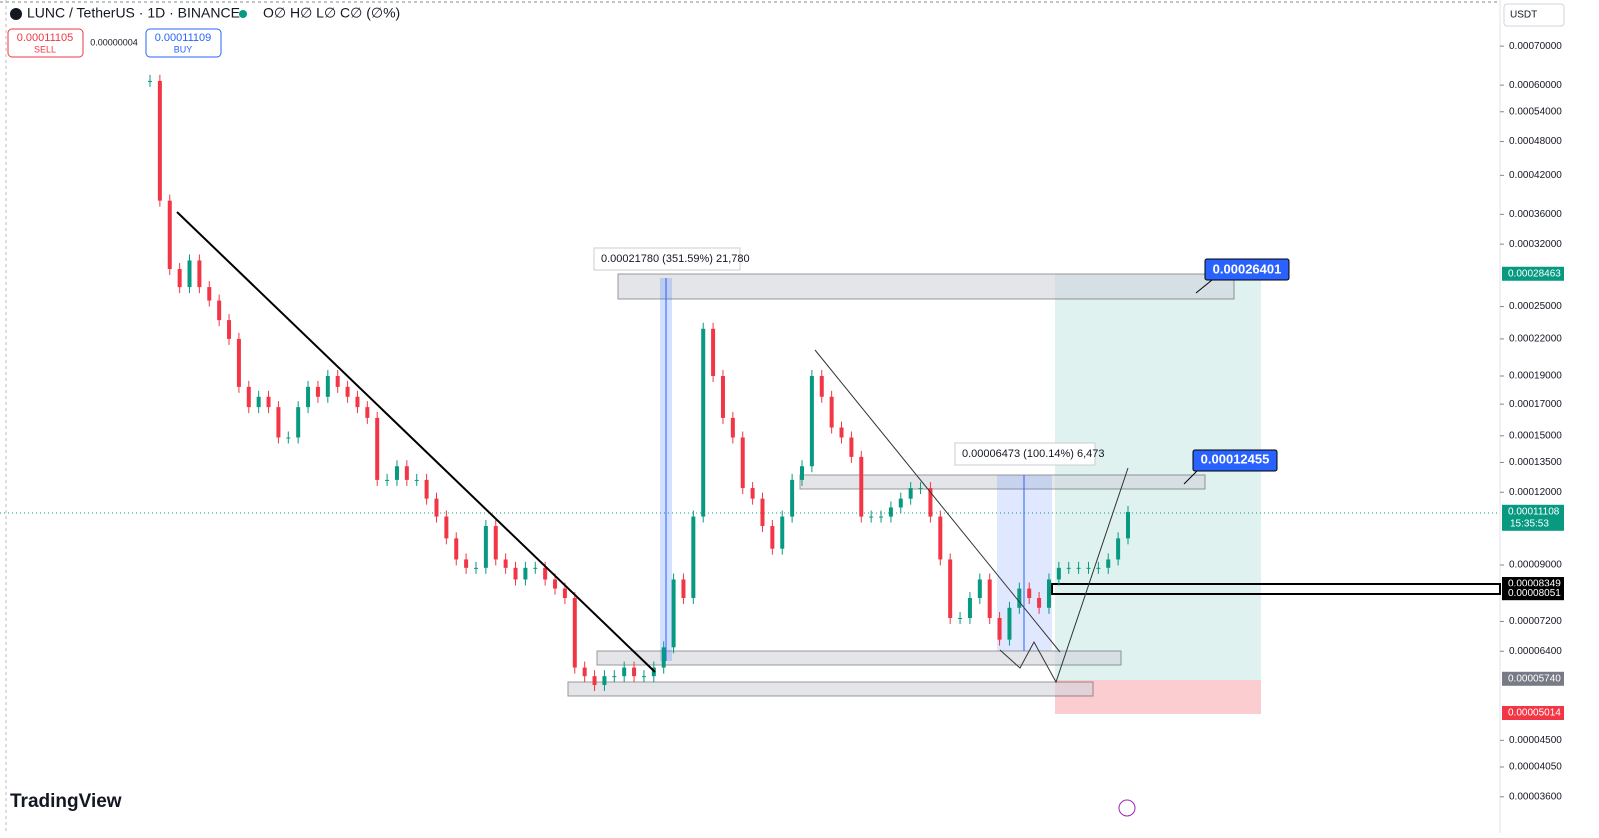  Describe the element at coordinates (1535, 404) in the screenshot. I see `tick-label: 0.00017000` at that location.